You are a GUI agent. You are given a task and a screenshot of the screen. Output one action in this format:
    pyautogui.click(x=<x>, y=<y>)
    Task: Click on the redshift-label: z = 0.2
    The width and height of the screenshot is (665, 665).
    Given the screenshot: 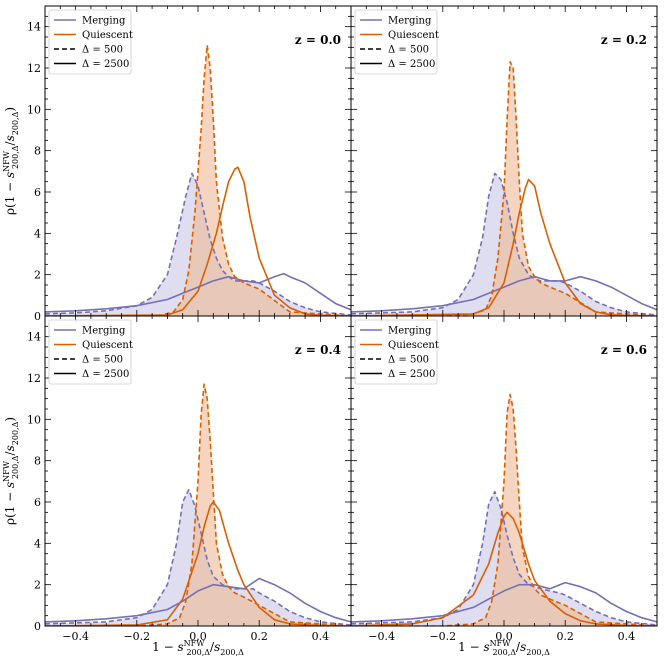 What is the action you would take?
    pyautogui.click(x=624, y=40)
    